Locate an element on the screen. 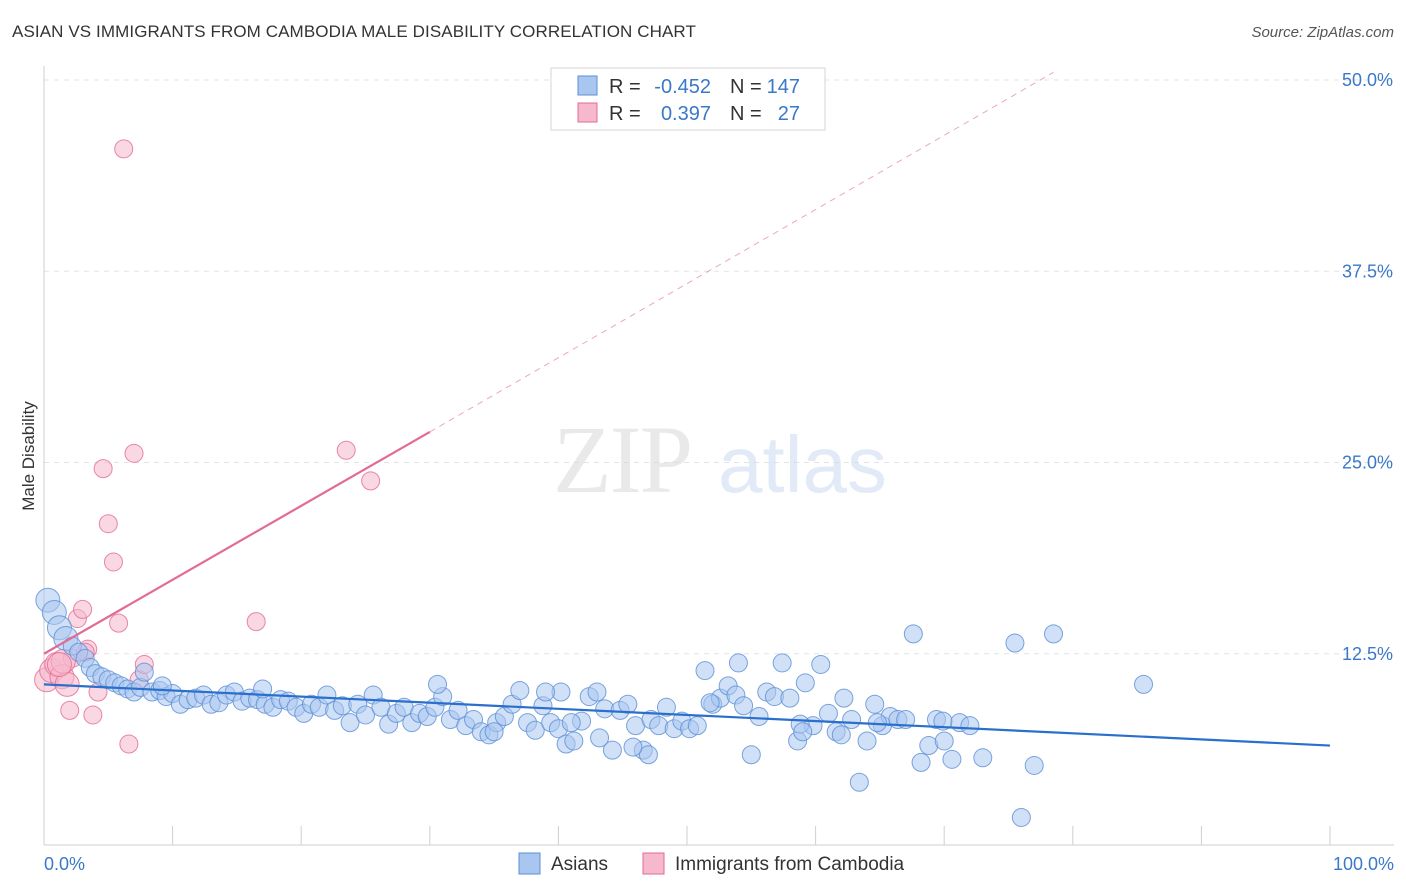 The image size is (1406, 892). legend-swatch-cambodia is located at coordinates (587, 112).